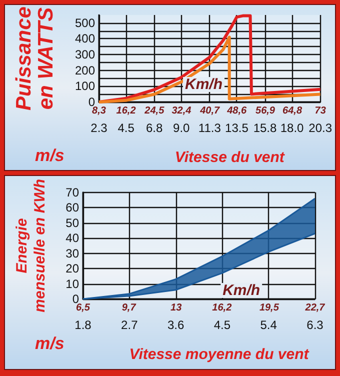 The height and width of the screenshot is (376, 340). Describe the element at coordinates (265, 128) in the screenshot. I see `x-tick-label: 15.8` at that location.